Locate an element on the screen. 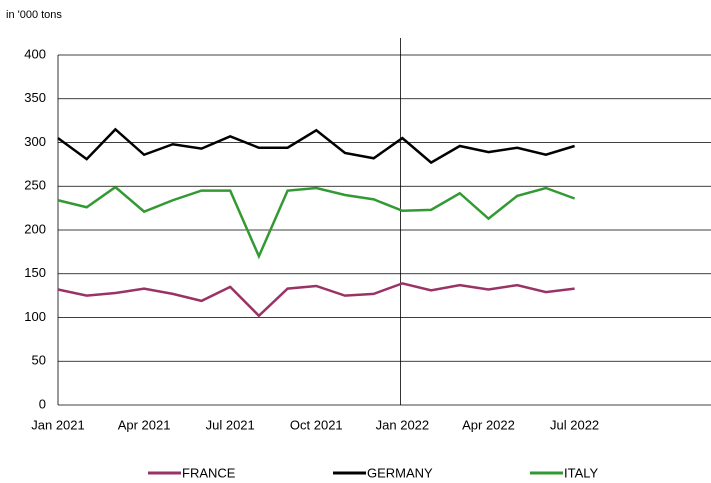 This screenshot has height=483, width=711. y-tick-label: 300 is located at coordinates (35, 141).